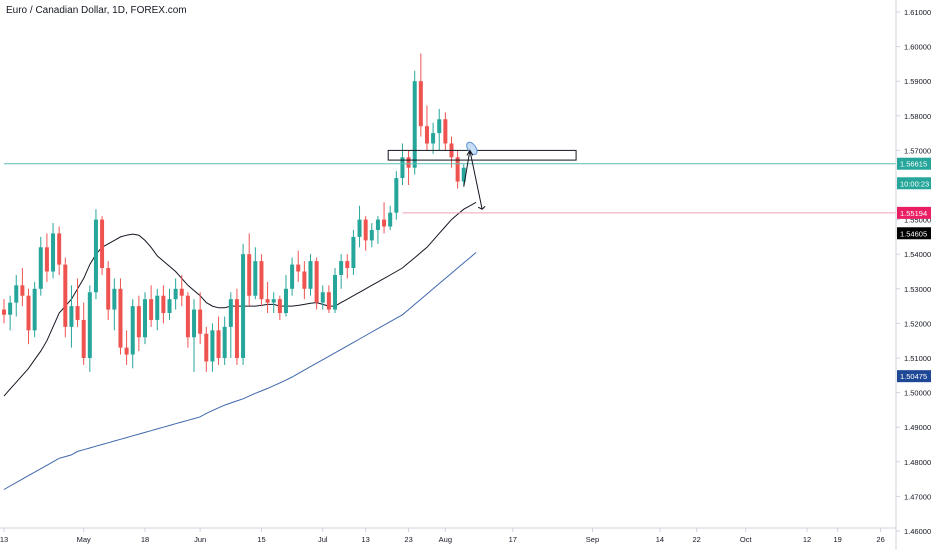  I want to click on time-tick-label: 23, so click(408, 539).